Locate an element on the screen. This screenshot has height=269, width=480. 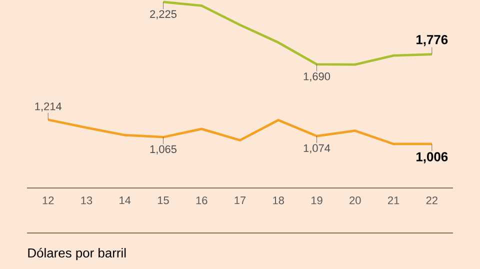
x-tick-label: 12 is located at coordinates (48, 200).